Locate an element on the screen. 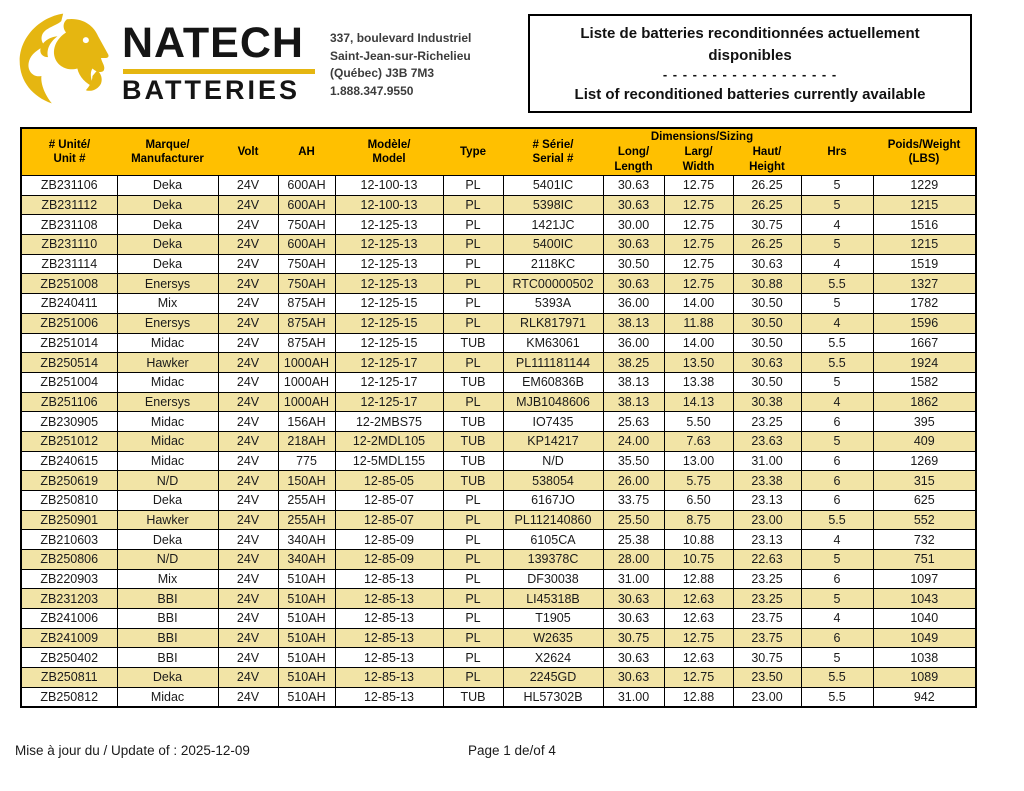  cell-unit: ZB231106 is located at coordinates (69, 185).